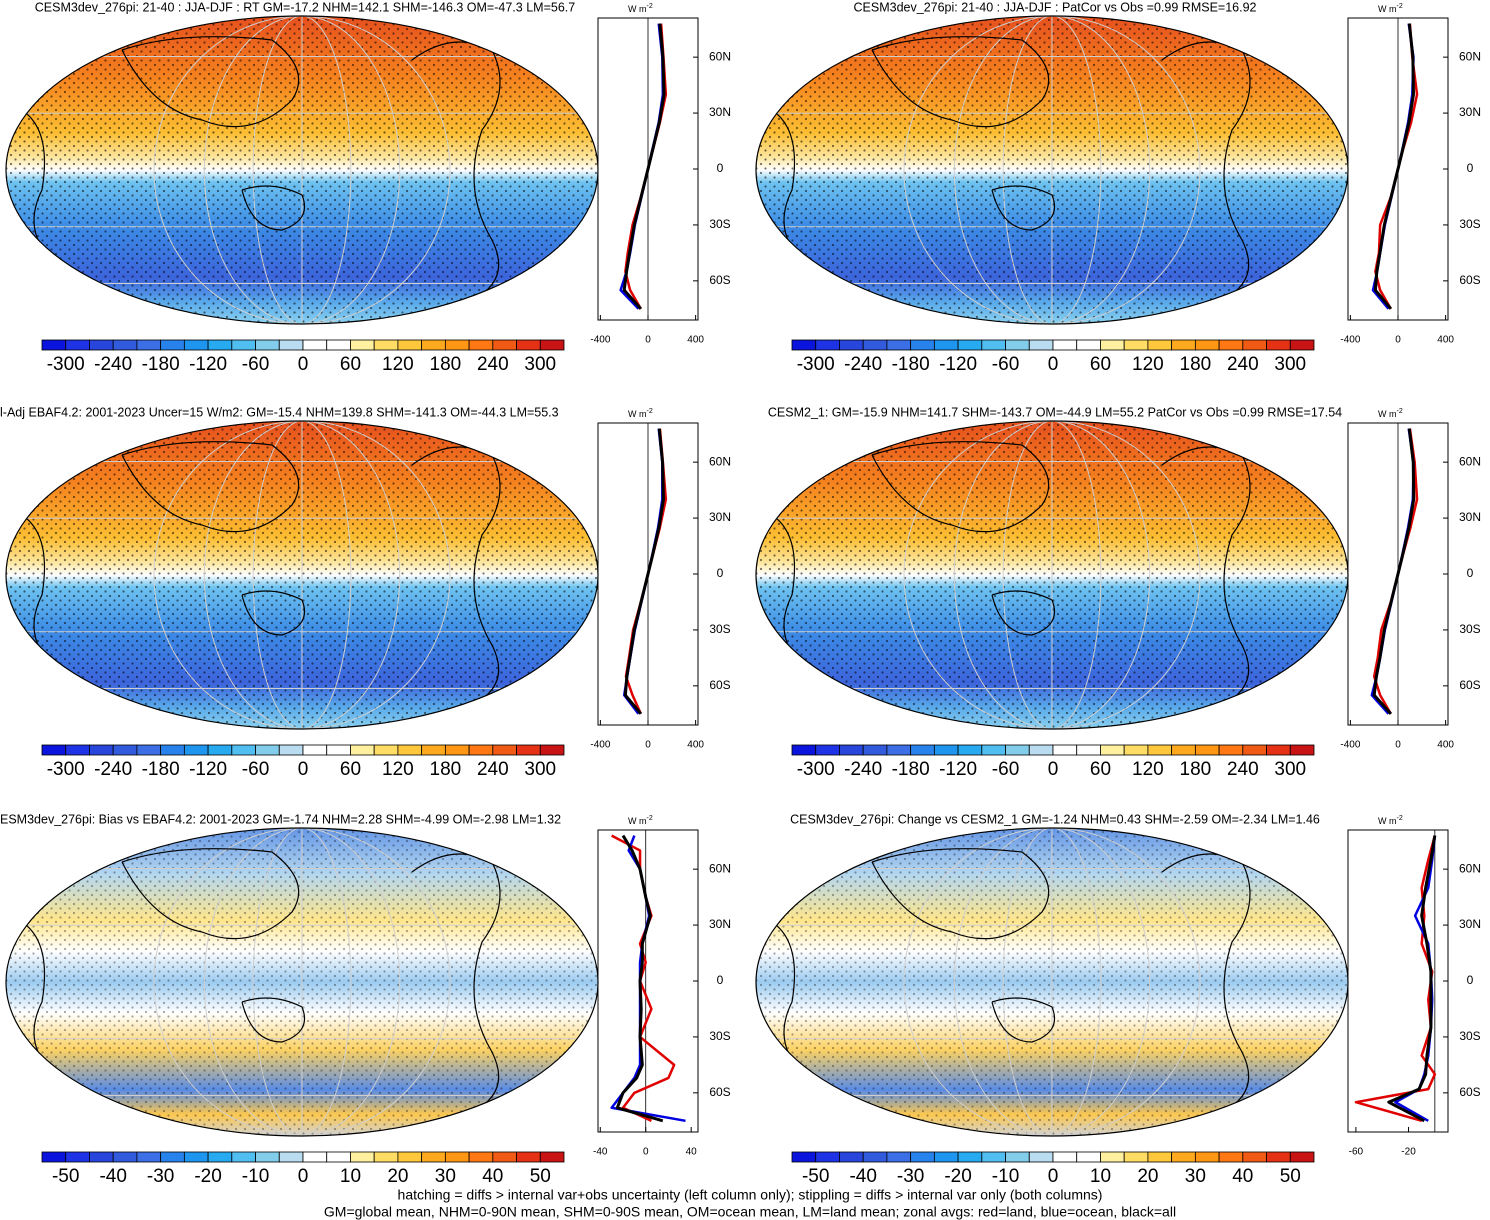 The image size is (1490, 1220). I want to click on colorbar-label: -40, so click(862, 1176).